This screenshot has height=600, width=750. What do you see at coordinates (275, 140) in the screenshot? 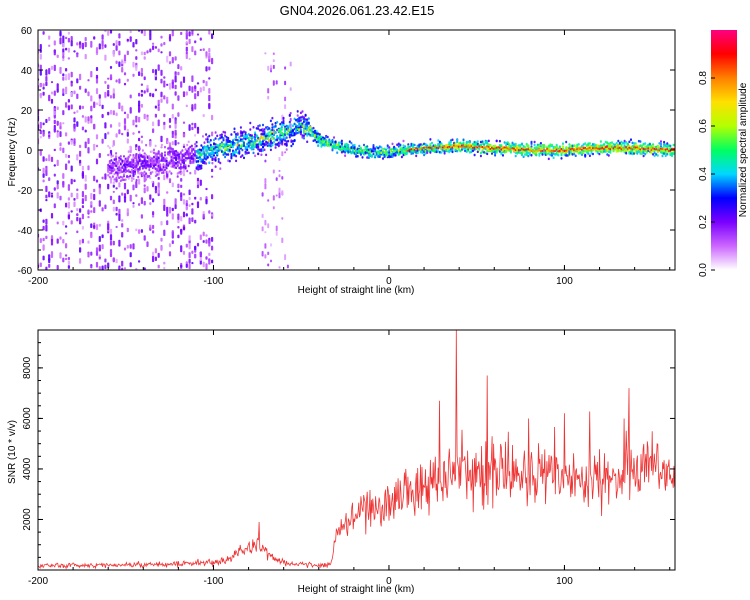
I see `spectrogram-cell-2056` at bounding box center [275, 140].